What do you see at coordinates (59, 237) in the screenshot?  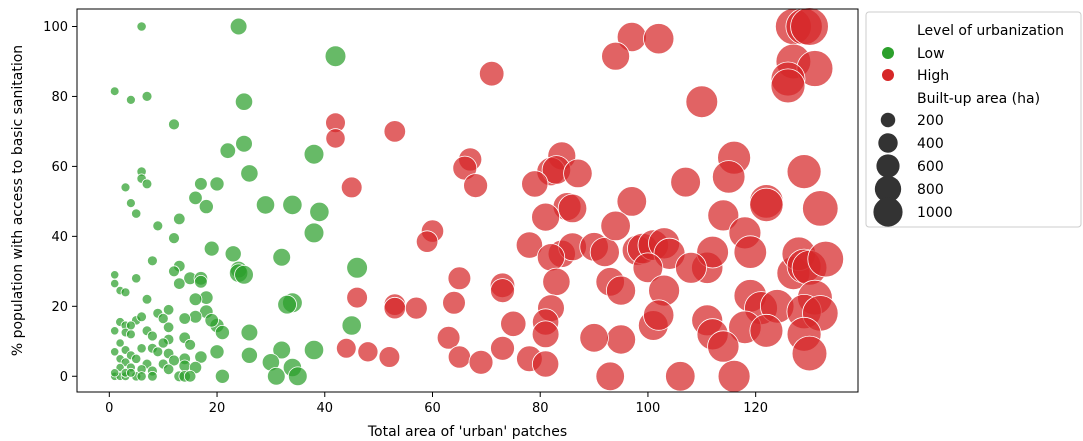 I see `y-tick-label: 40` at bounding box center [59, 237].